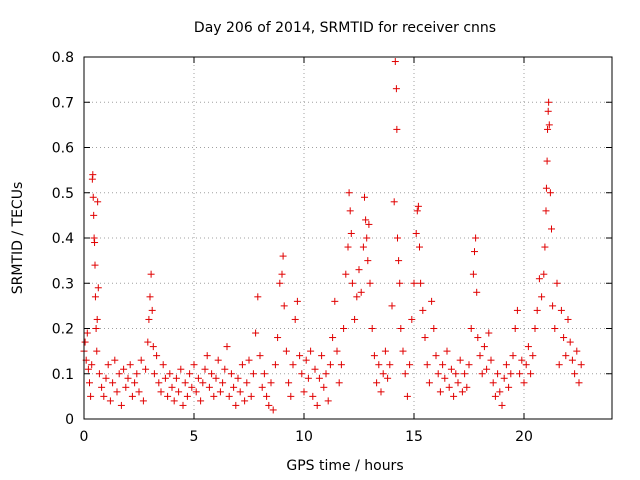 This screenshot has width=640, height=480. I want to click on x-tick-label: 5, so click(194, 437).